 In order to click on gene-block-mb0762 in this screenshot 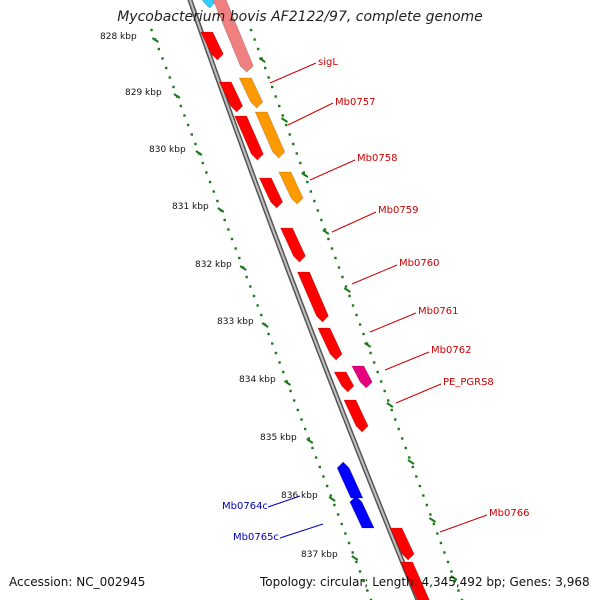, I will do `click(330, 344)`.